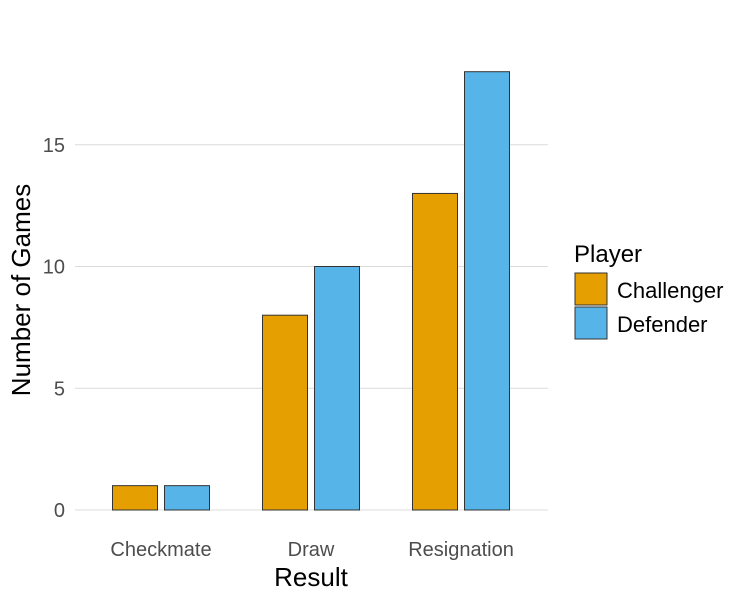 The width and height of the screenshot is (750, 600). Describe the element at coordinates (337, 388) in the screenshot. I see `bar-defender-draw` at that location.